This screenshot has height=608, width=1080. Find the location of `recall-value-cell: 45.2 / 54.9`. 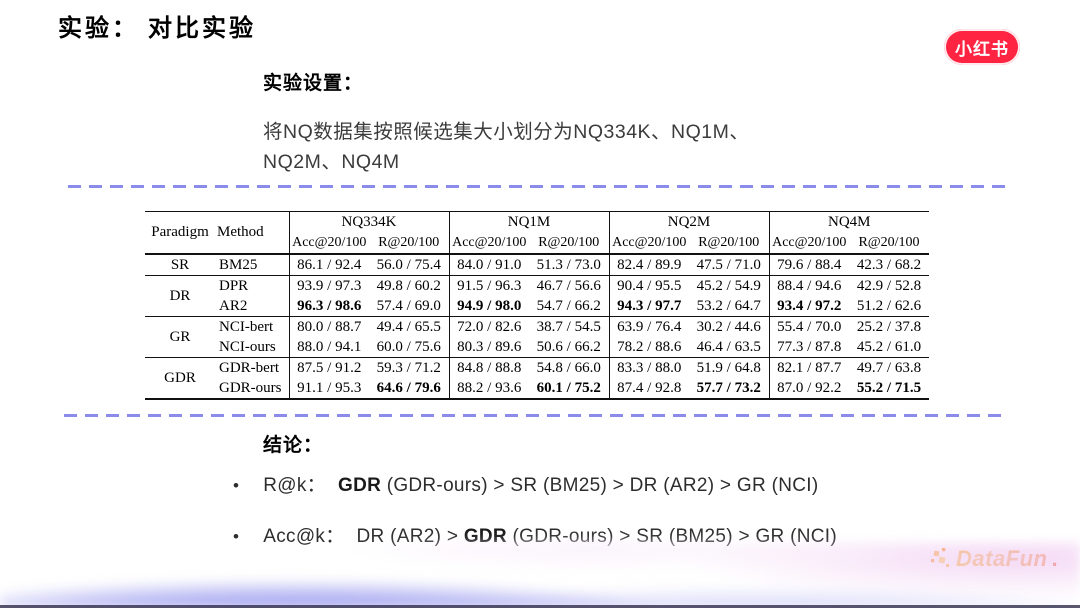

recall-value-cell: 45.2 / 54.9 is located at coordinates (728, 285).